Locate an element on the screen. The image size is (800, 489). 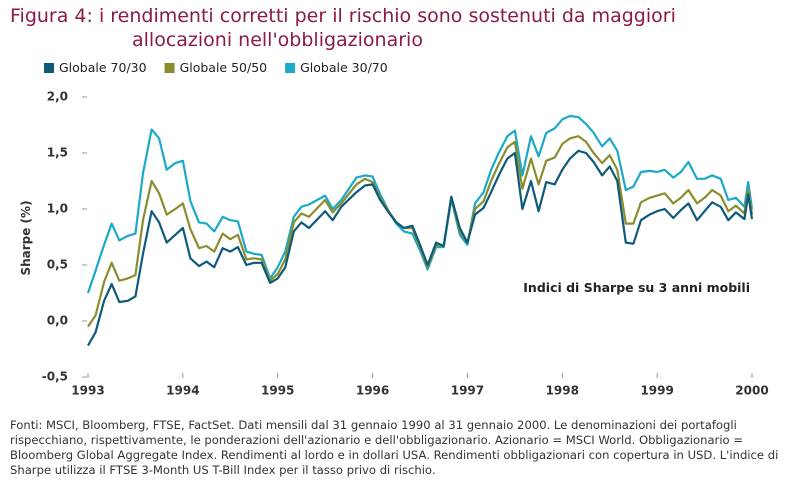
legend-label: Globale 30/70 is located at coordinates (344, 67).